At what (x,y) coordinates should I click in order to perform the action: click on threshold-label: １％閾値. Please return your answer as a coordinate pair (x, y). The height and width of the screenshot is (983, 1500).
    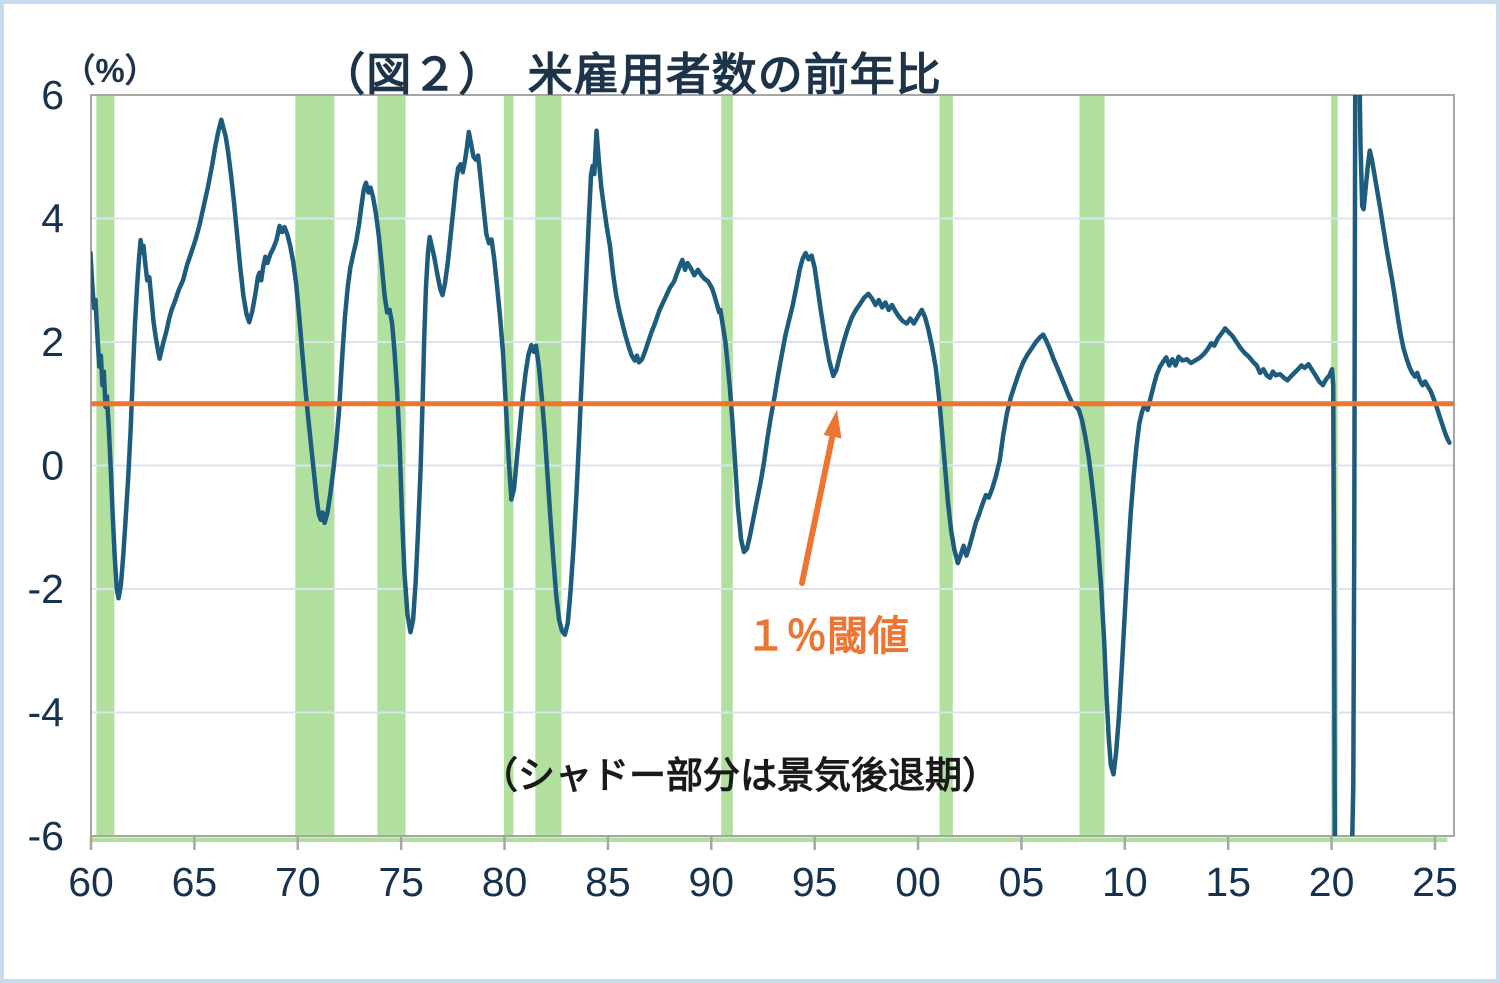
    Looking at the image, I should click on (827, 636).